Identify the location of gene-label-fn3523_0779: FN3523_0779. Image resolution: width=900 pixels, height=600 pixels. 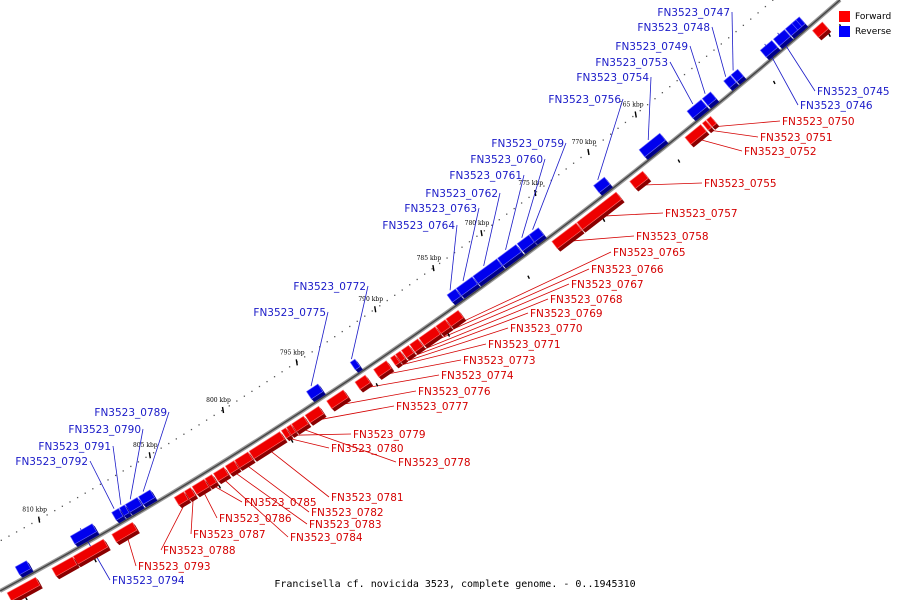
(389, 435).